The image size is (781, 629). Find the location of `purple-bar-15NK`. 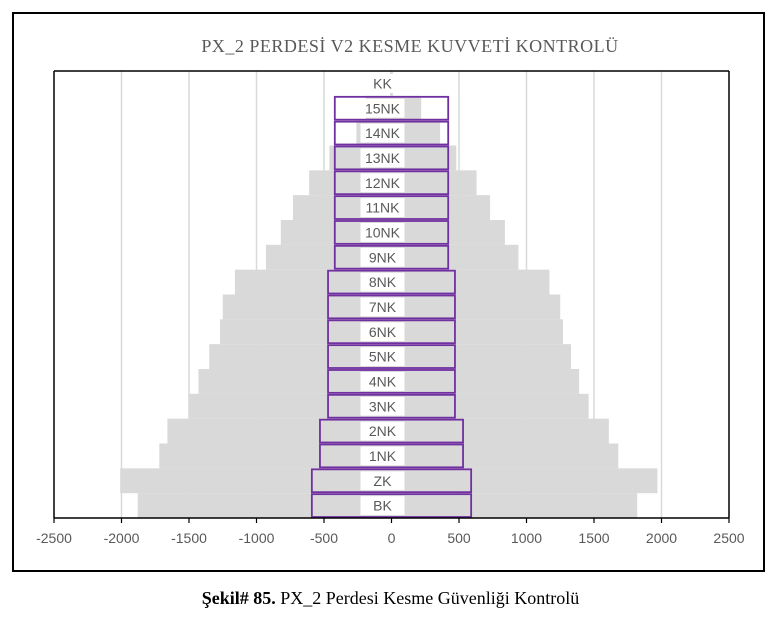

purple-bar-15NK is located at coordinates (391, 108).